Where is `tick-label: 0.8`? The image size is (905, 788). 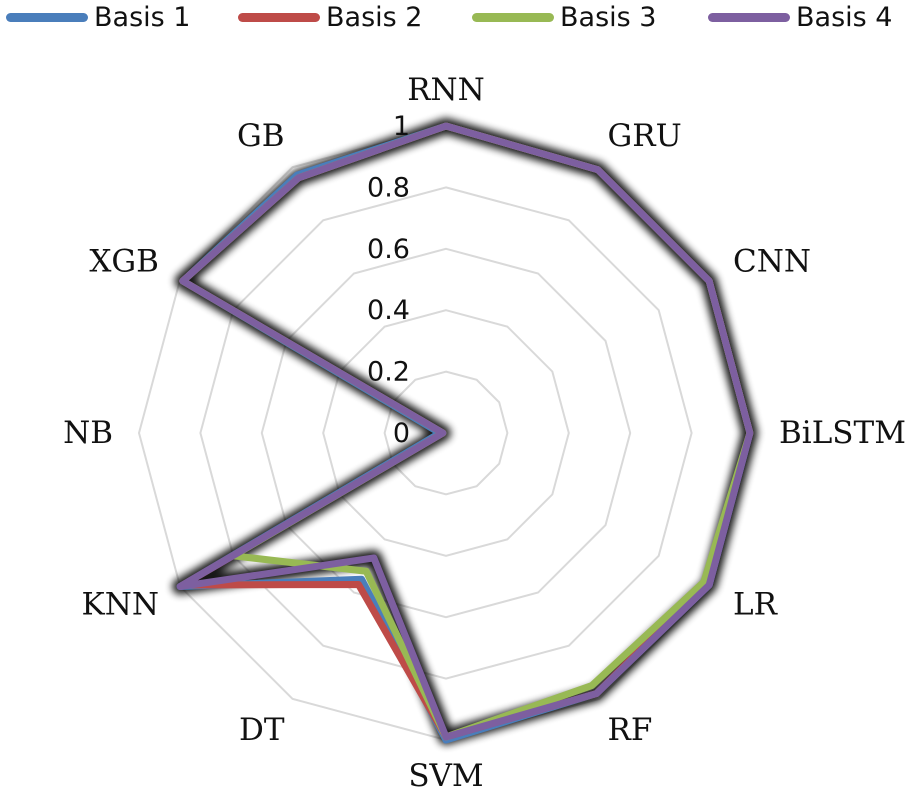 tick-label: 0.8 is located at coordinates (388, 187).